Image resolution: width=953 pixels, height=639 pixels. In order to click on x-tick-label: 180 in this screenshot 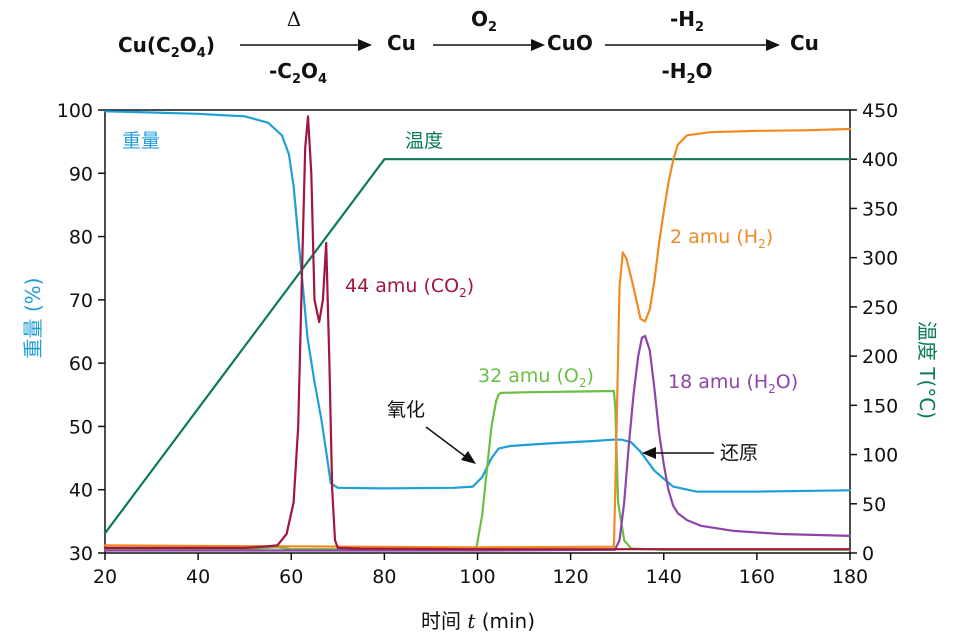, I will do `click(850, 577)`.